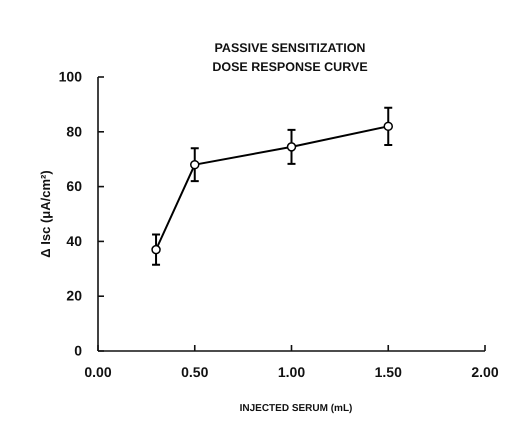 This screenshot has height=421, width=505. I want to click on y-tick-label: 80, so click(74, 131).